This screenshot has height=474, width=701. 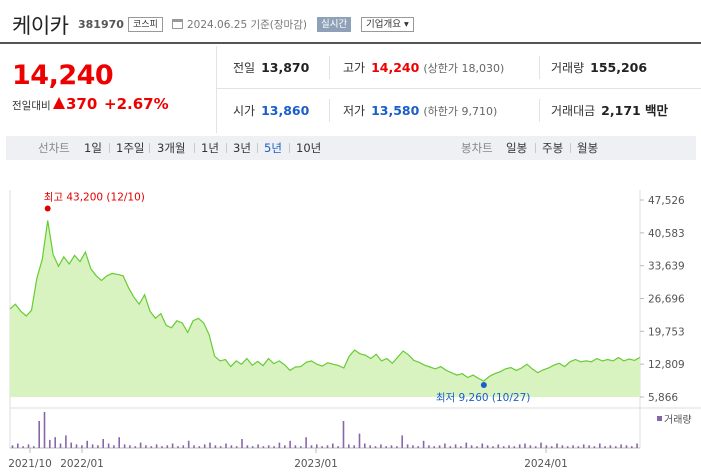 What do you see at coordinates (40, 26) in the screenshot?
I see `stock-name: 케이카` at bounding box center [40, 26].